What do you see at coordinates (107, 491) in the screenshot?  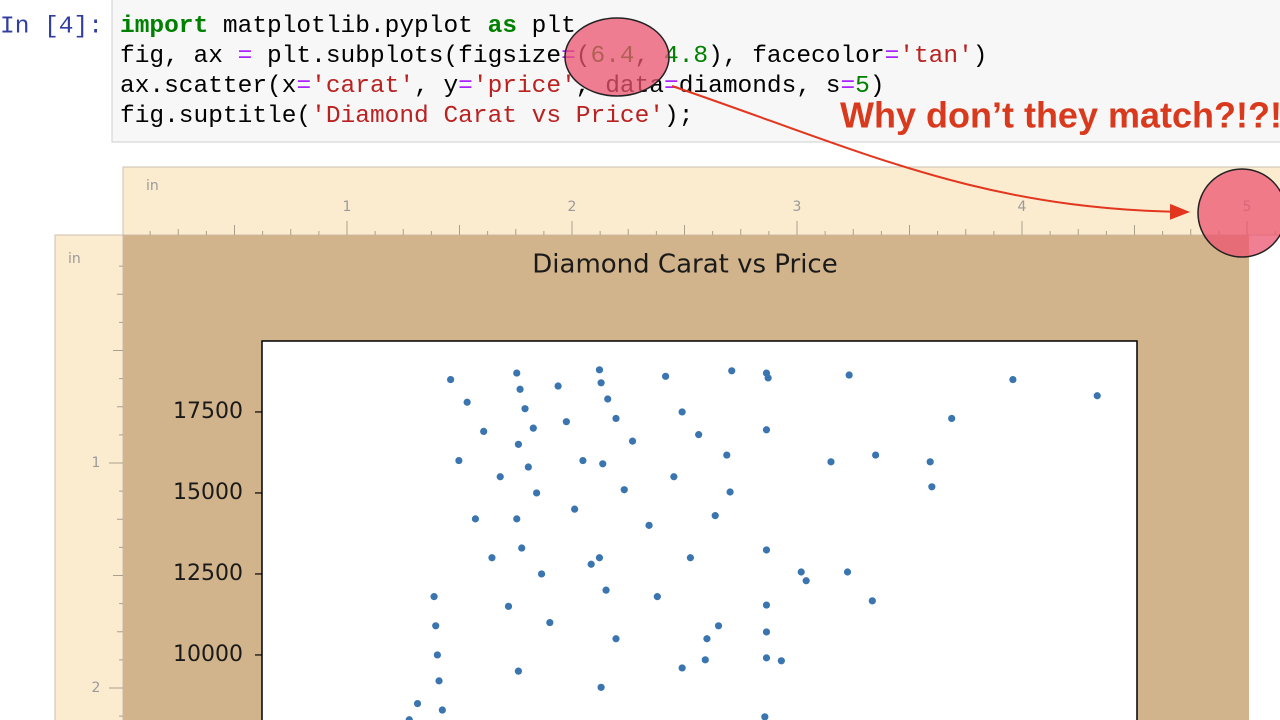 I see `ruler-ticks: 12` at bounding box center [107, 491].